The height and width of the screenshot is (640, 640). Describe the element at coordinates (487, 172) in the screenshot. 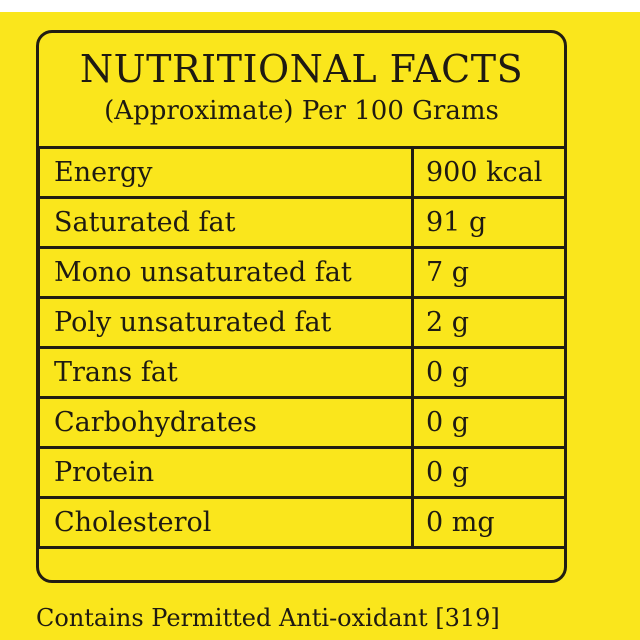

I see `nutrient-value: 900 kcal` at that location.